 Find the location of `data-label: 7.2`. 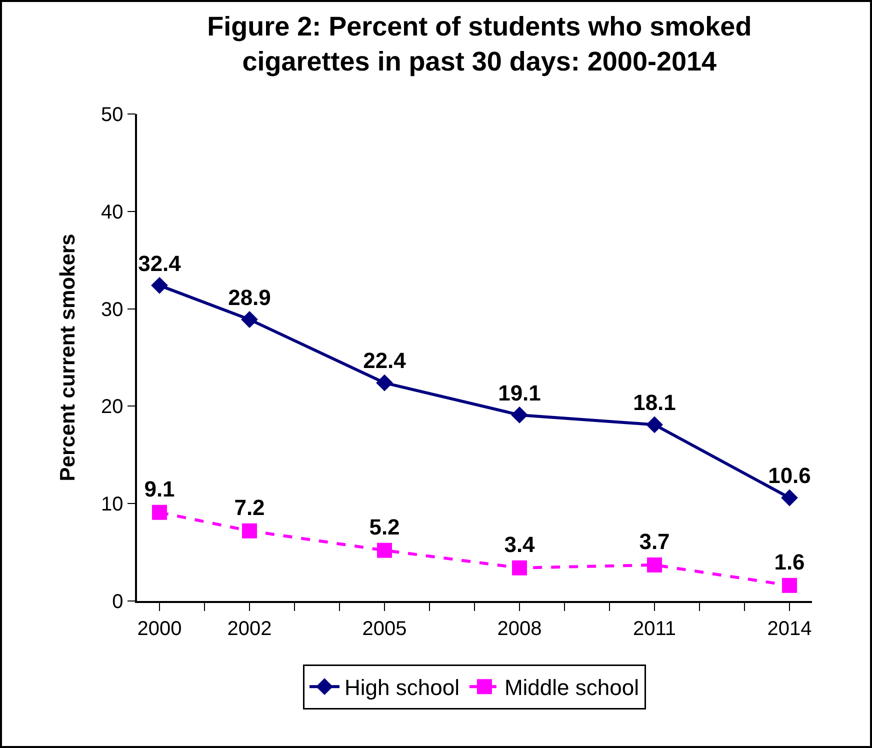

data-label: 7.2 is located at coordinates (249, 507).